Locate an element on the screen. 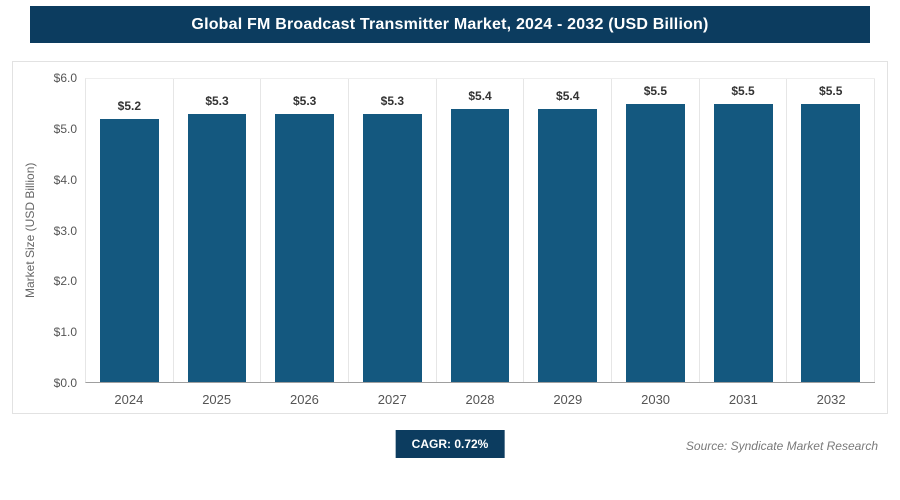 Image resolution: width=900 pixels, height=500 pixels. y-axis-tick-label: $5.0 is located at coordinates (65, 128).